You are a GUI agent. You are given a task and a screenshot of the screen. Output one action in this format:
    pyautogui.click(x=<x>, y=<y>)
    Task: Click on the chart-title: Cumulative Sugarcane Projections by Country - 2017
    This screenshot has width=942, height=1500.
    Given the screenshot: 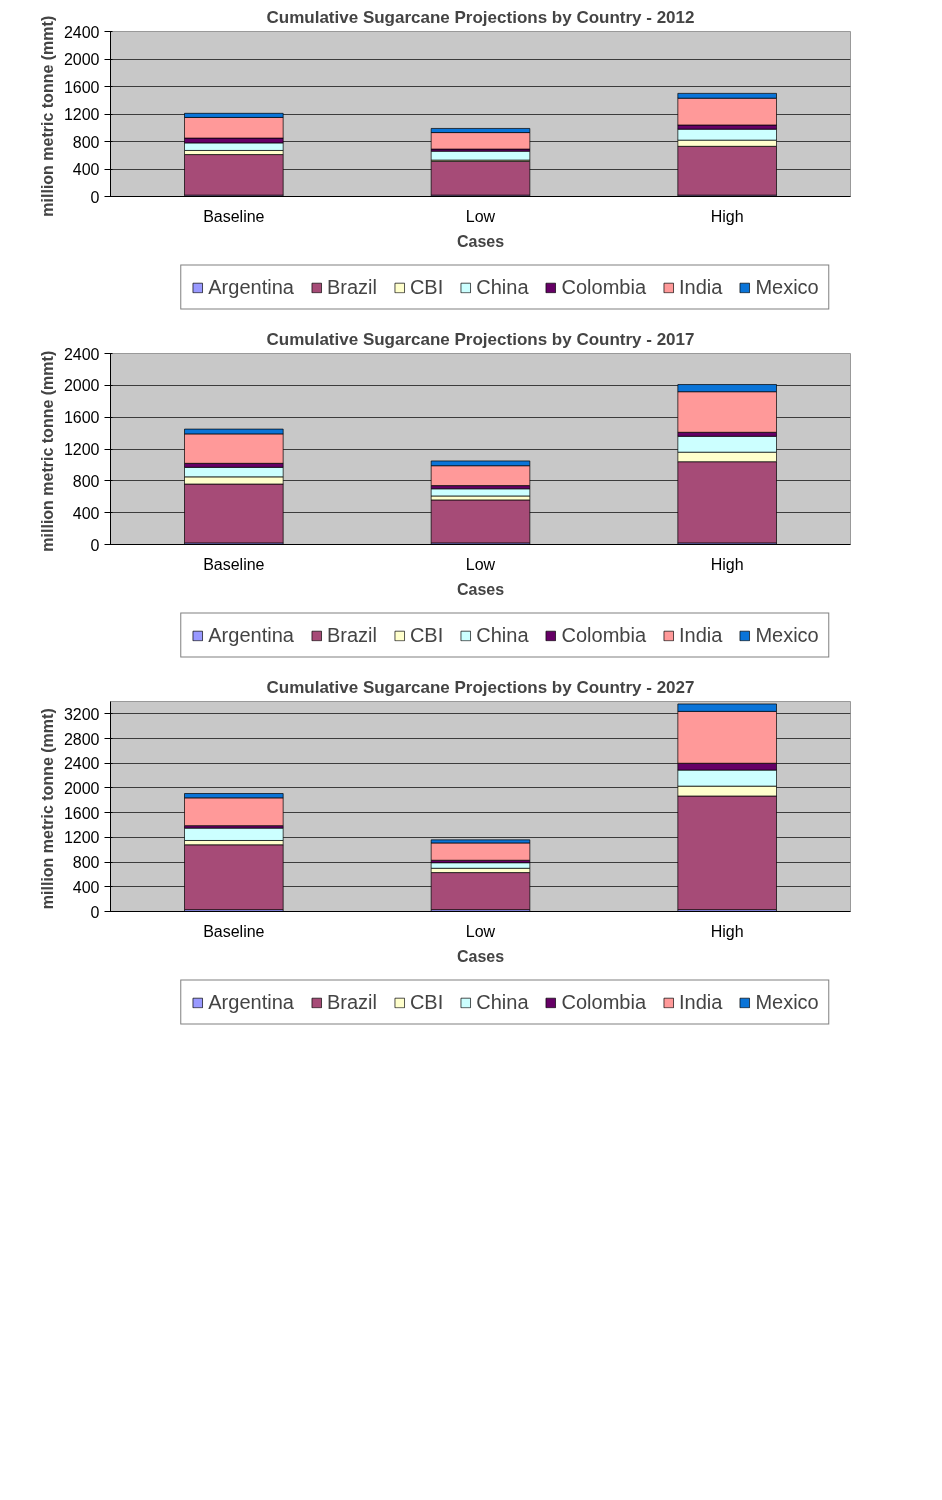 What is the action you would take?
    pyautogui.click(x=480, y=339)
    